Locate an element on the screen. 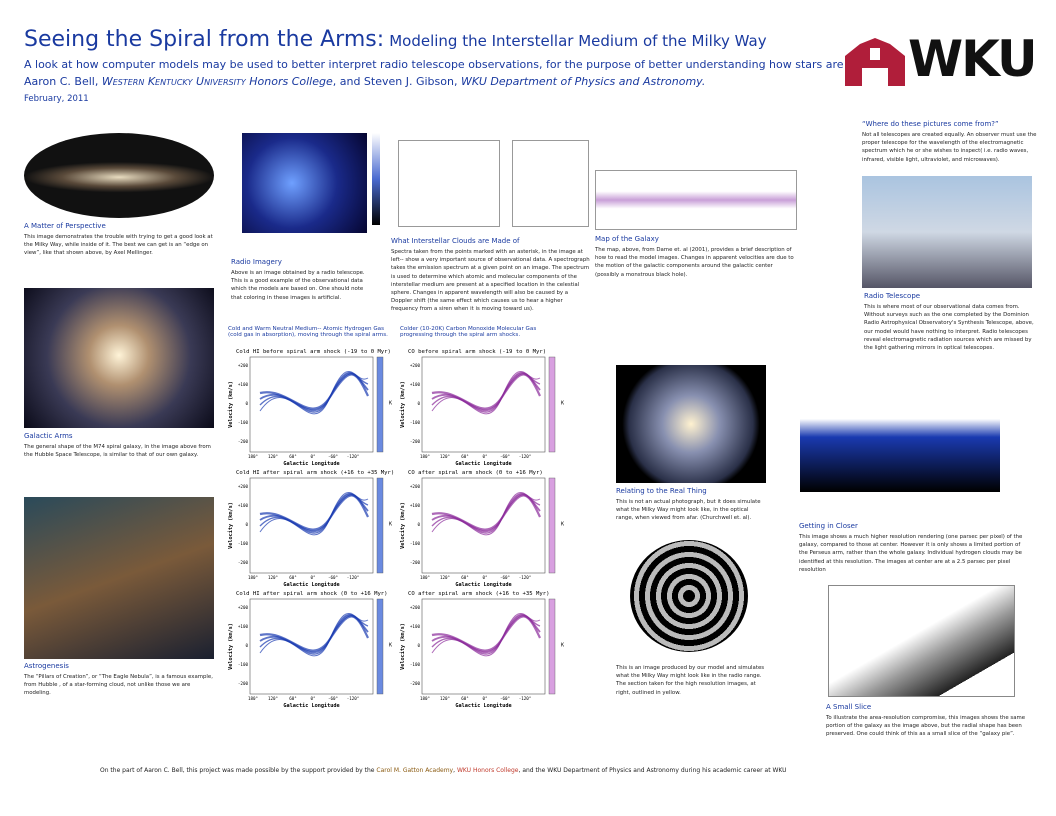 The height and width of the screenshot is (816, 1056). footer-link: WKU Honors College is located at coordinates (487, 770).